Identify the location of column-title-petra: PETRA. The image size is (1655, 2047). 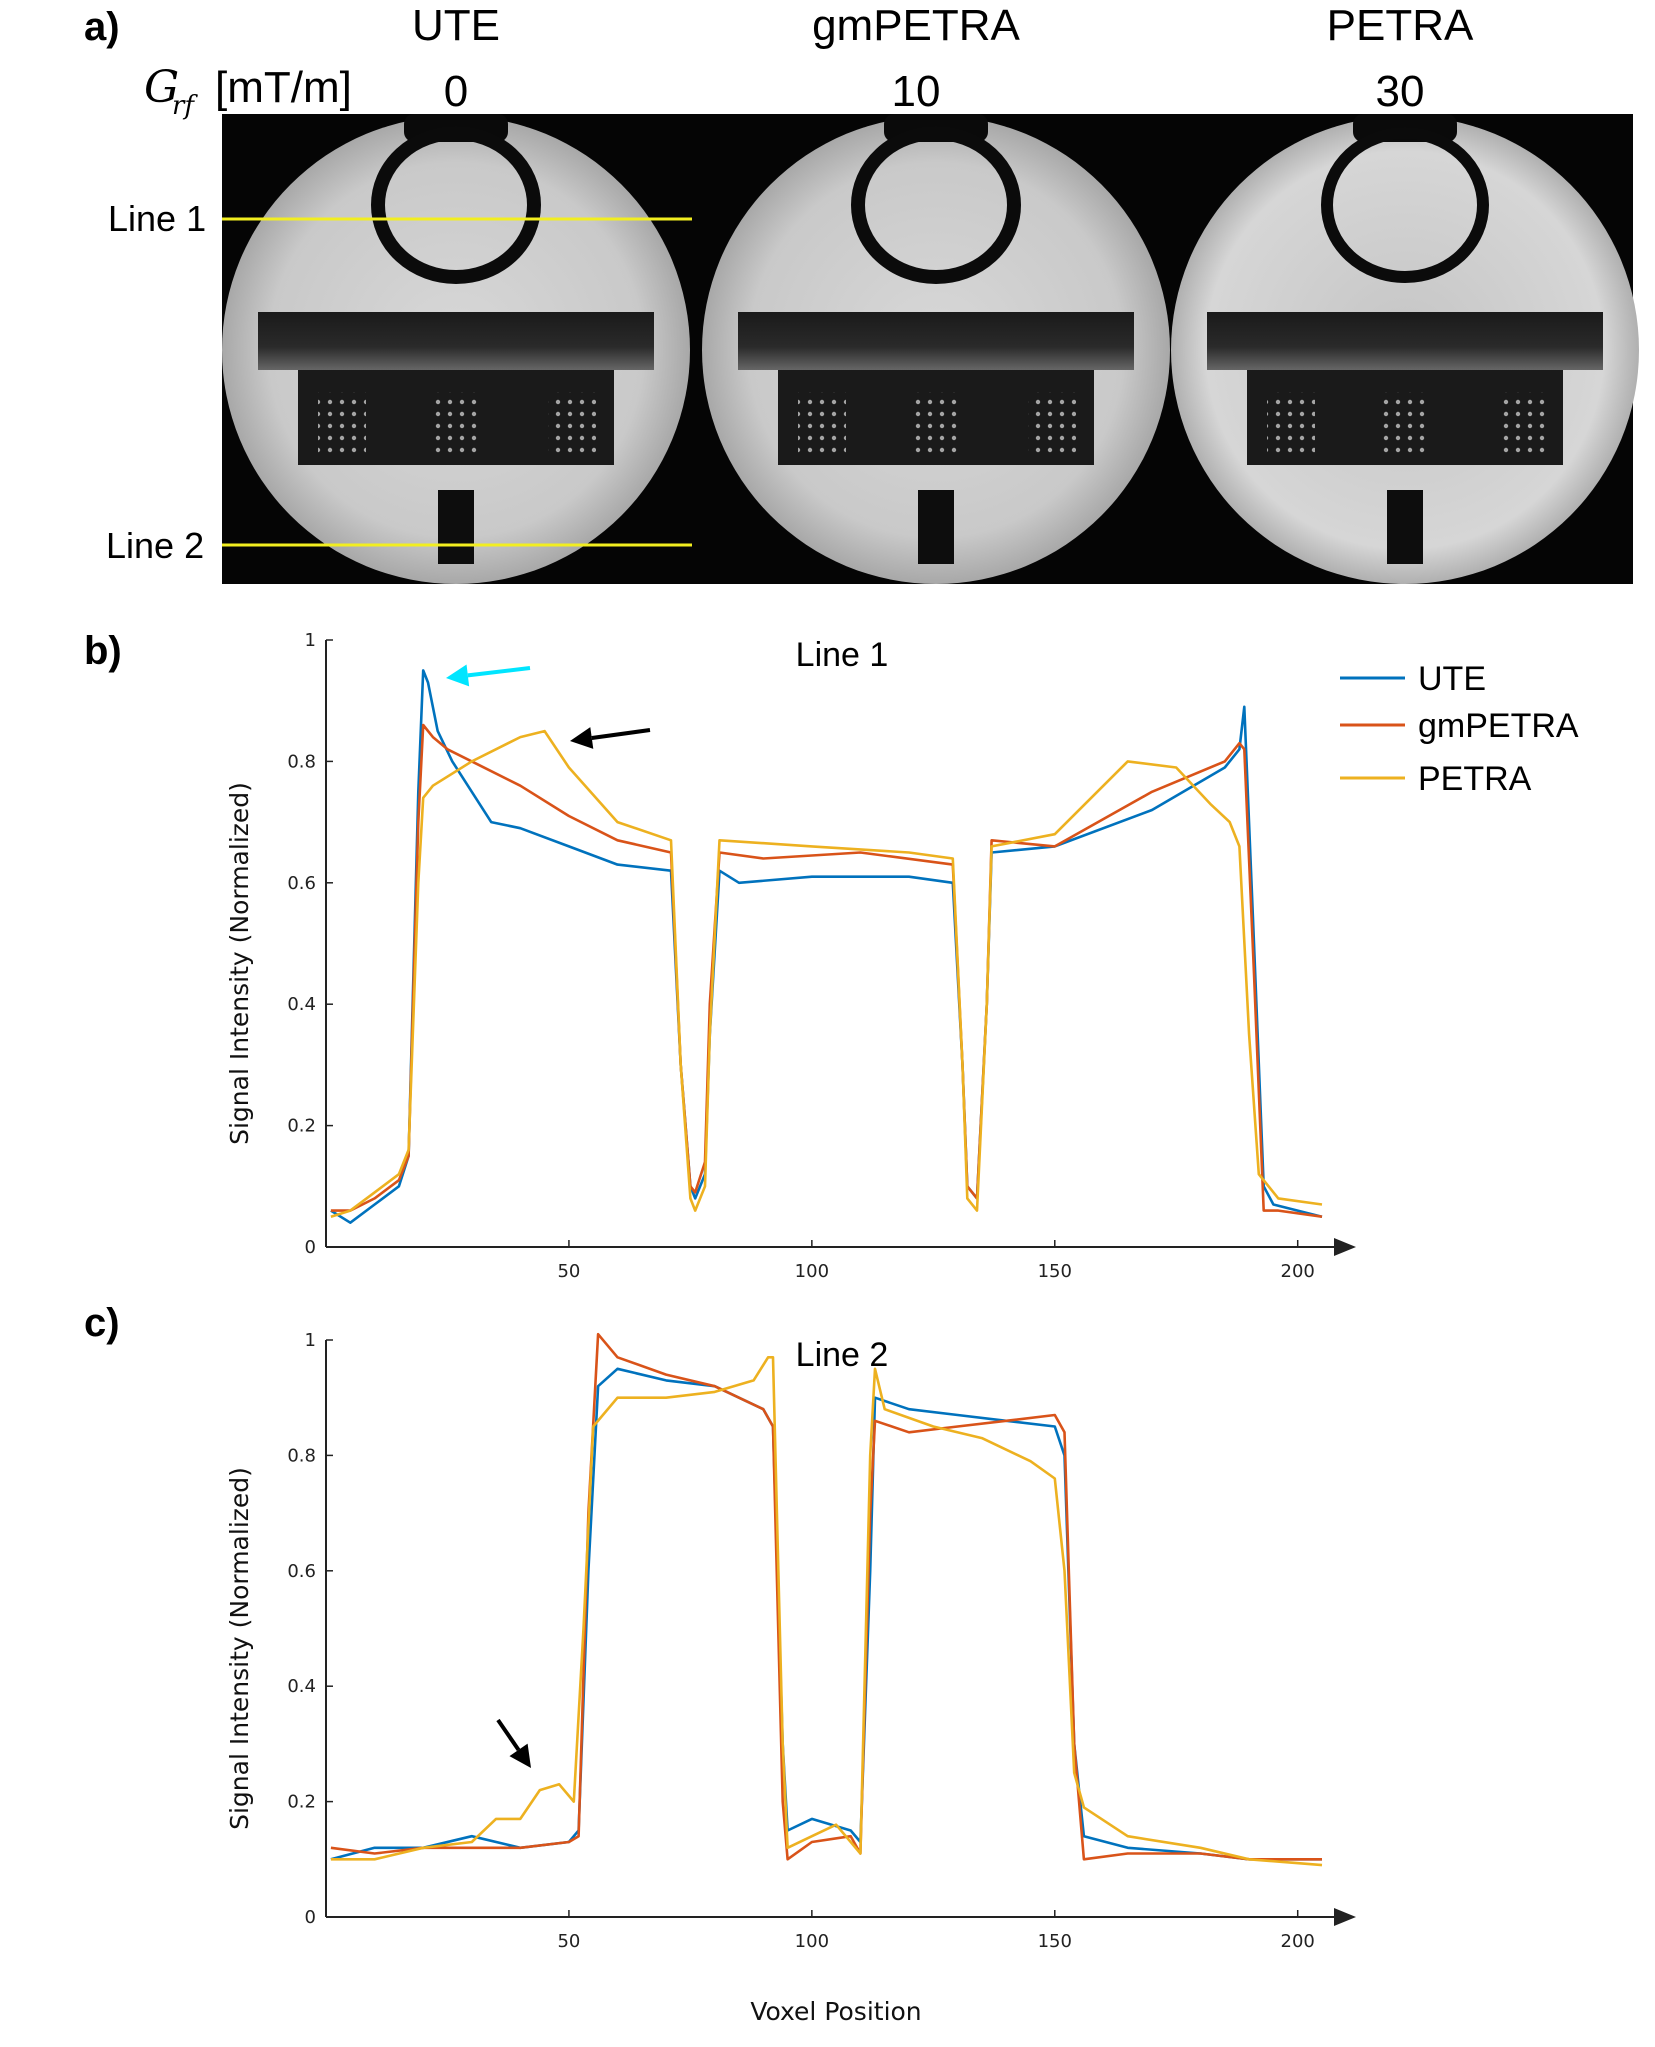
(1400, 25).